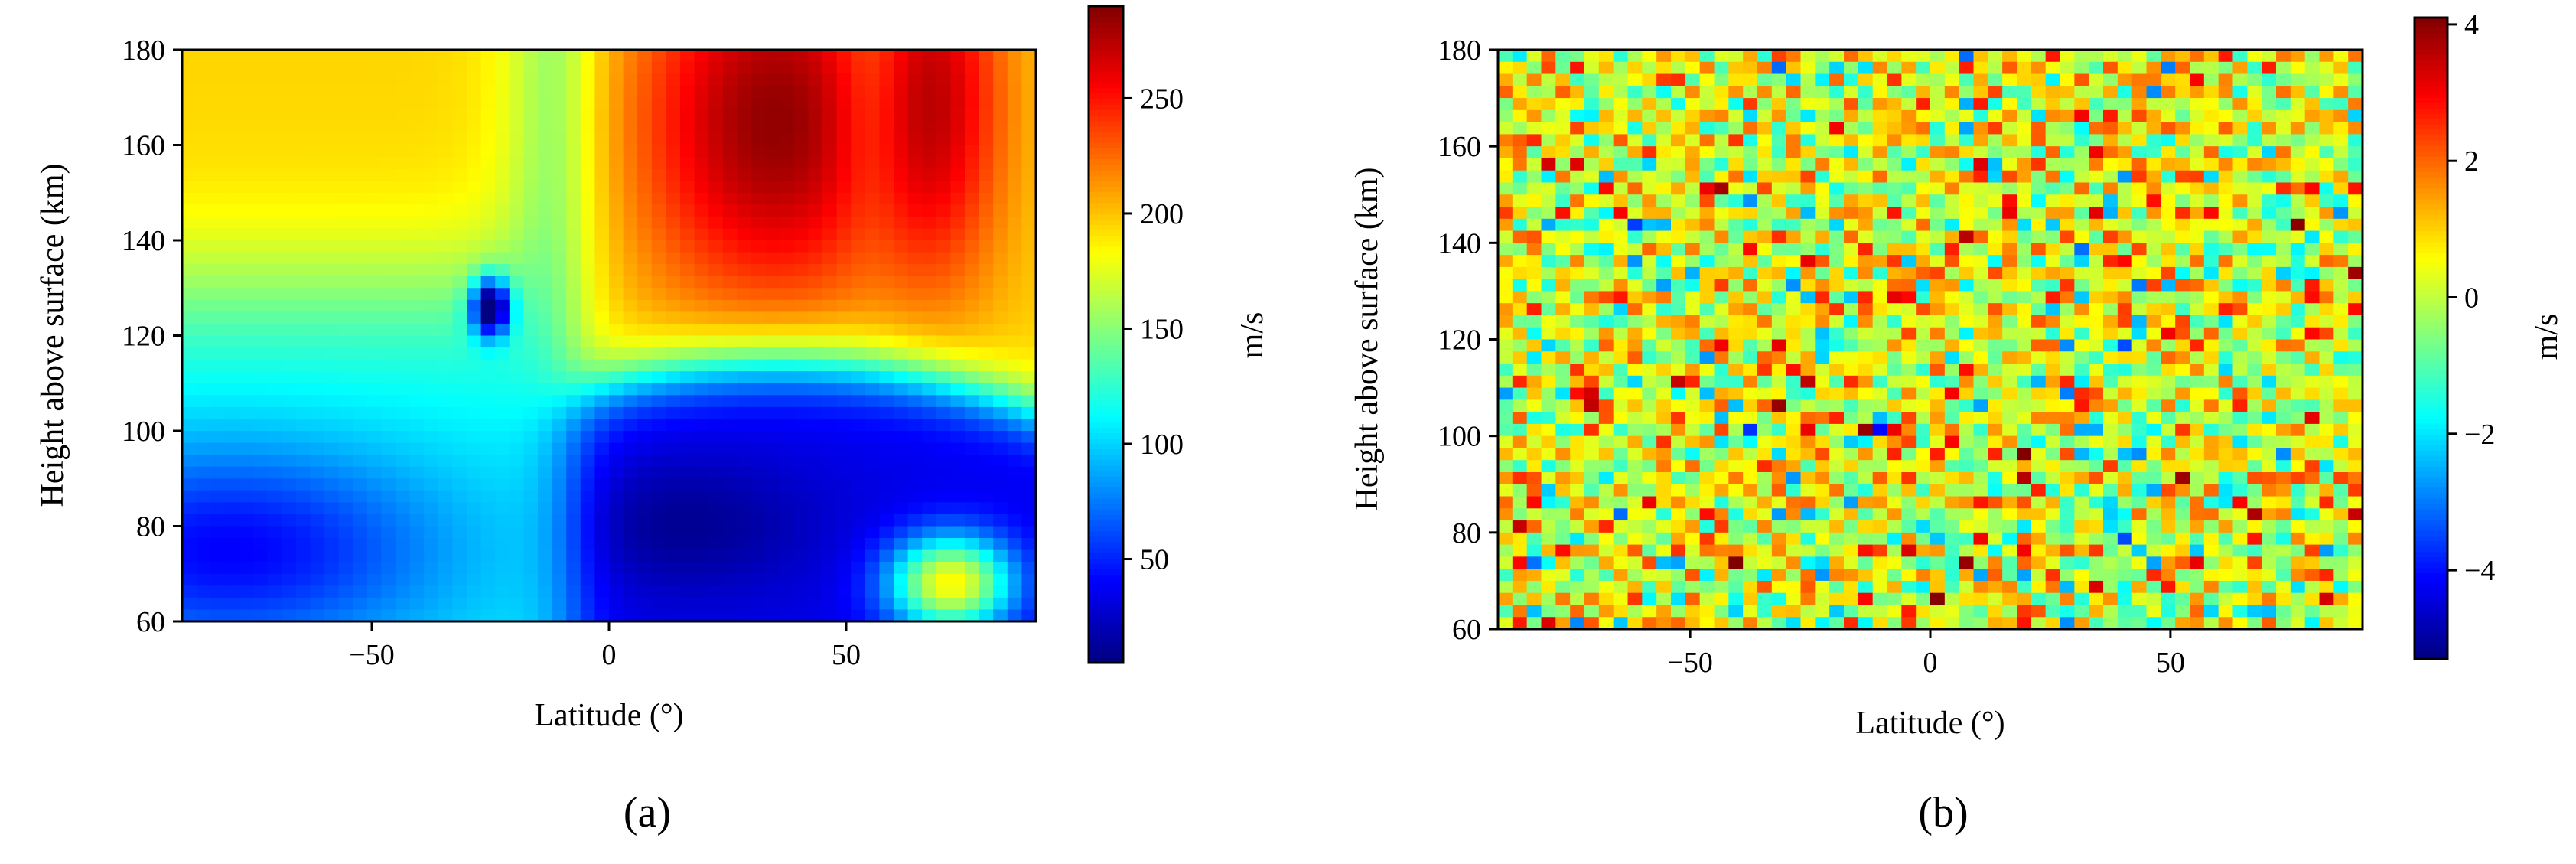 The image size is (2576, 864). What do you see at coordinates (1106, 260) in the screenshot?
I see `colorbar-segment` at bounding box center [1106, 260].